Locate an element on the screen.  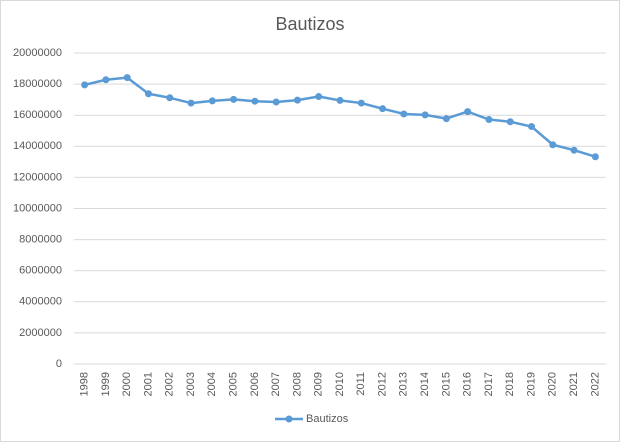
x-tick-label: 2009 is located at coordinates (319, 384).